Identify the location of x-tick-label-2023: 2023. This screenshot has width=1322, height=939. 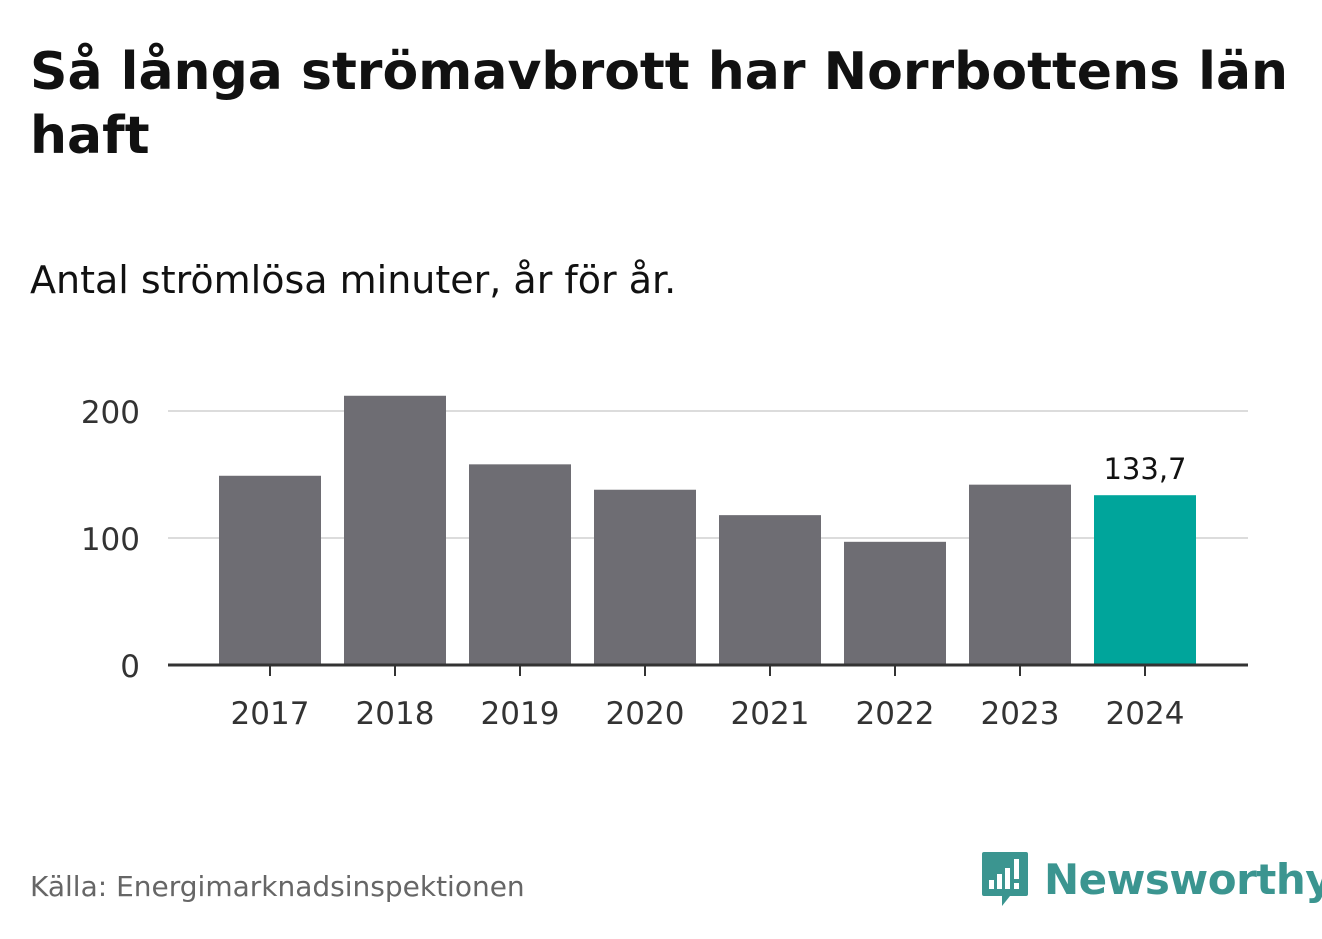
(1020, 714).